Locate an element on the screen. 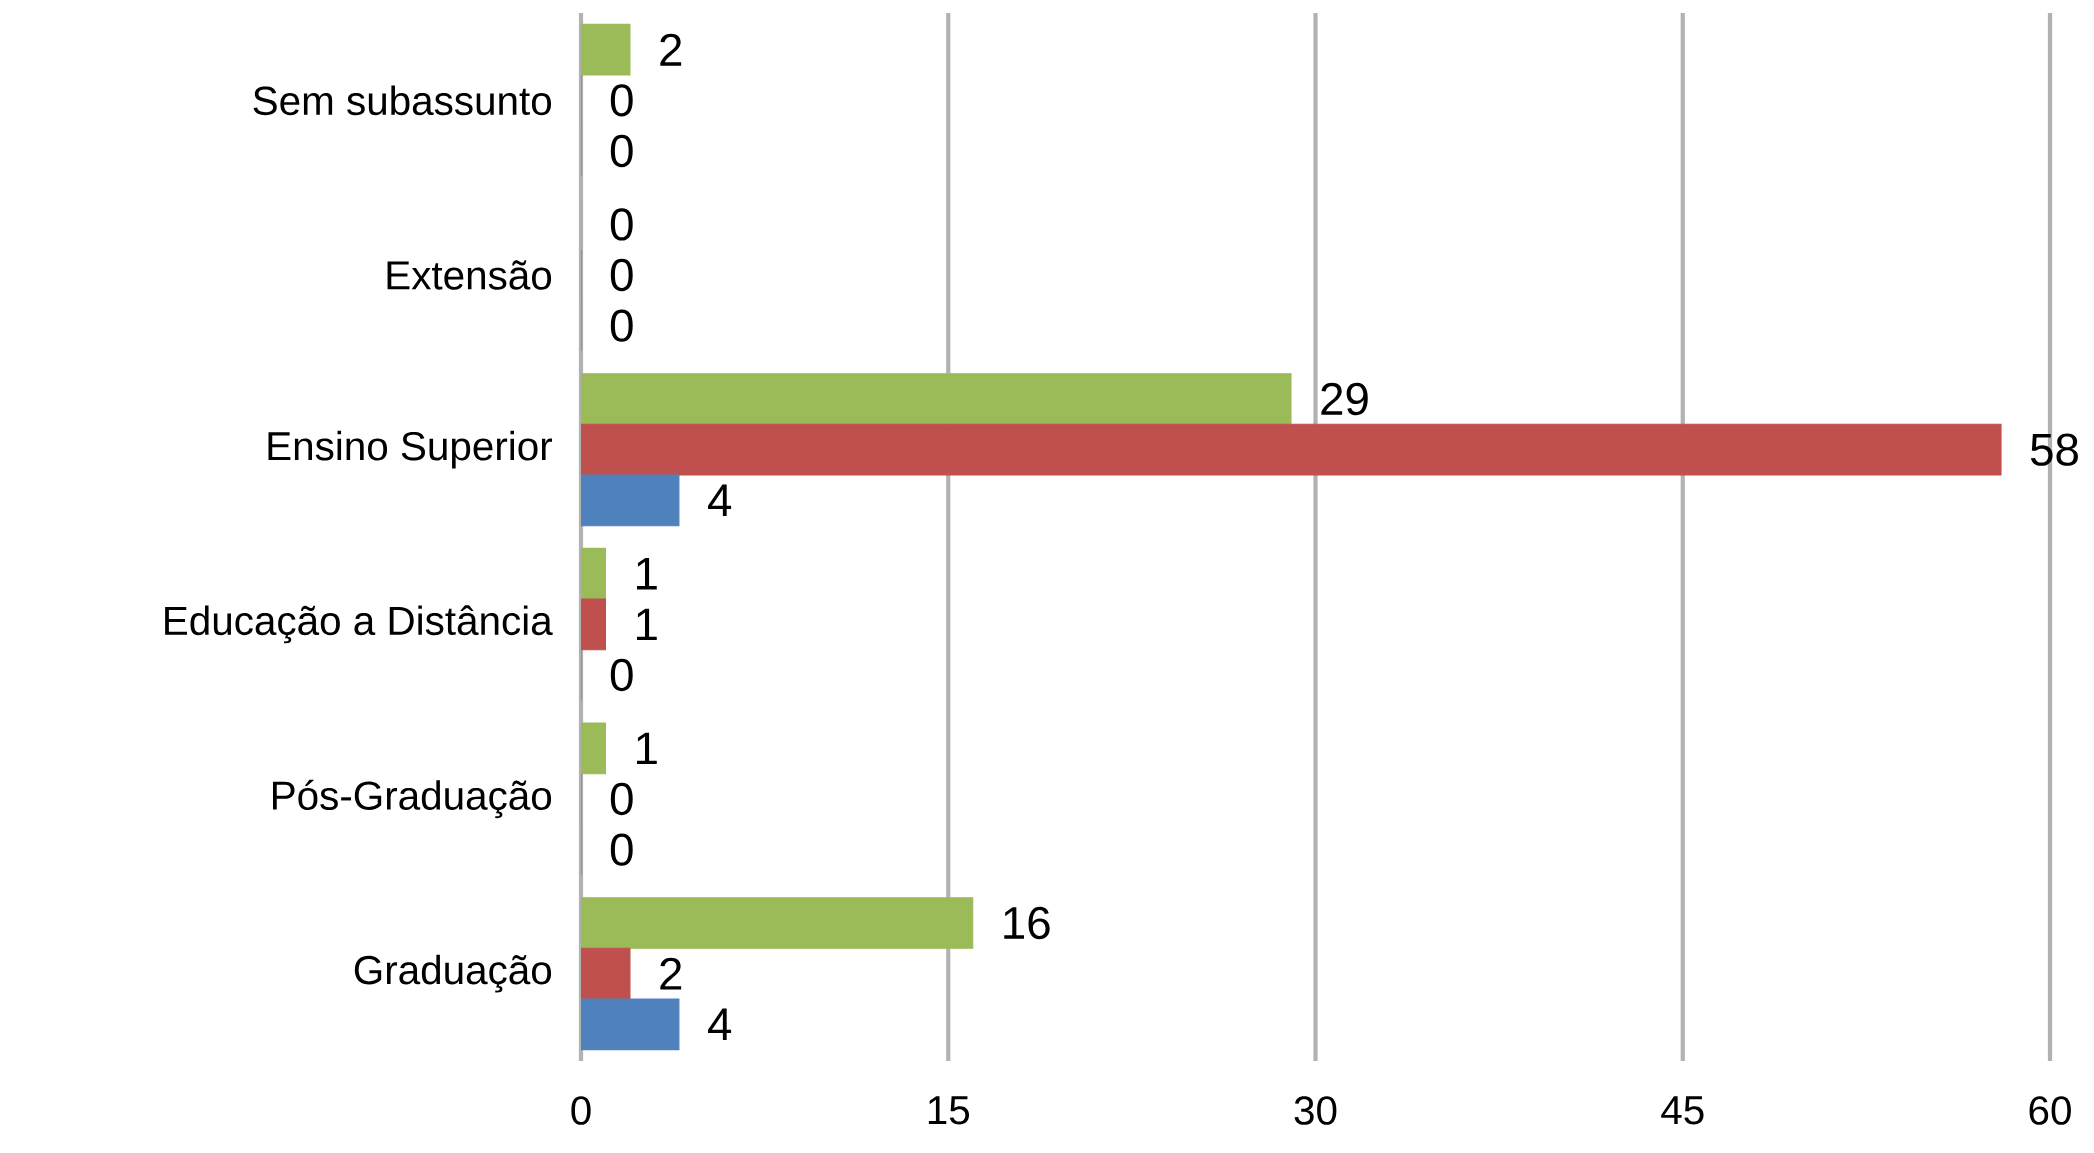  x-tick-label: 30 is located at coordinates (1315, 1110).